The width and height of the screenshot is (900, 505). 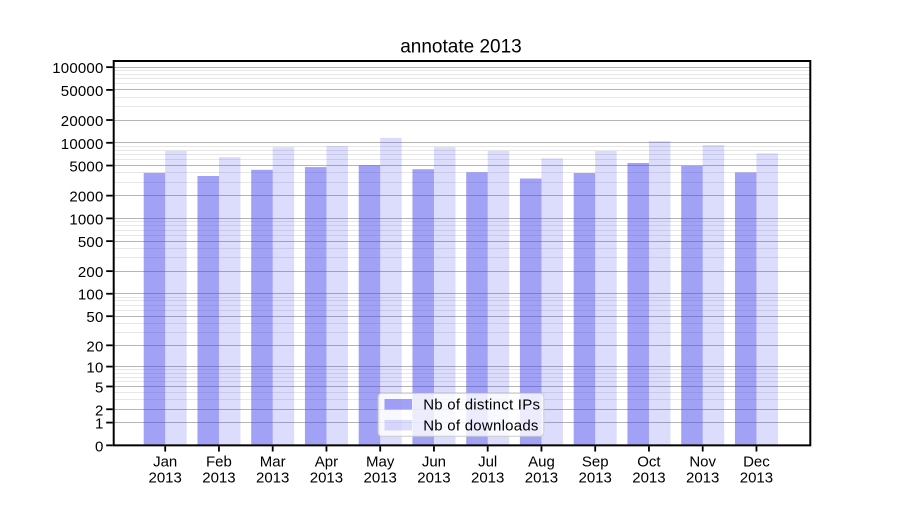 I want to click on svg-text: annotate 2013, so click(x=461, y=47).